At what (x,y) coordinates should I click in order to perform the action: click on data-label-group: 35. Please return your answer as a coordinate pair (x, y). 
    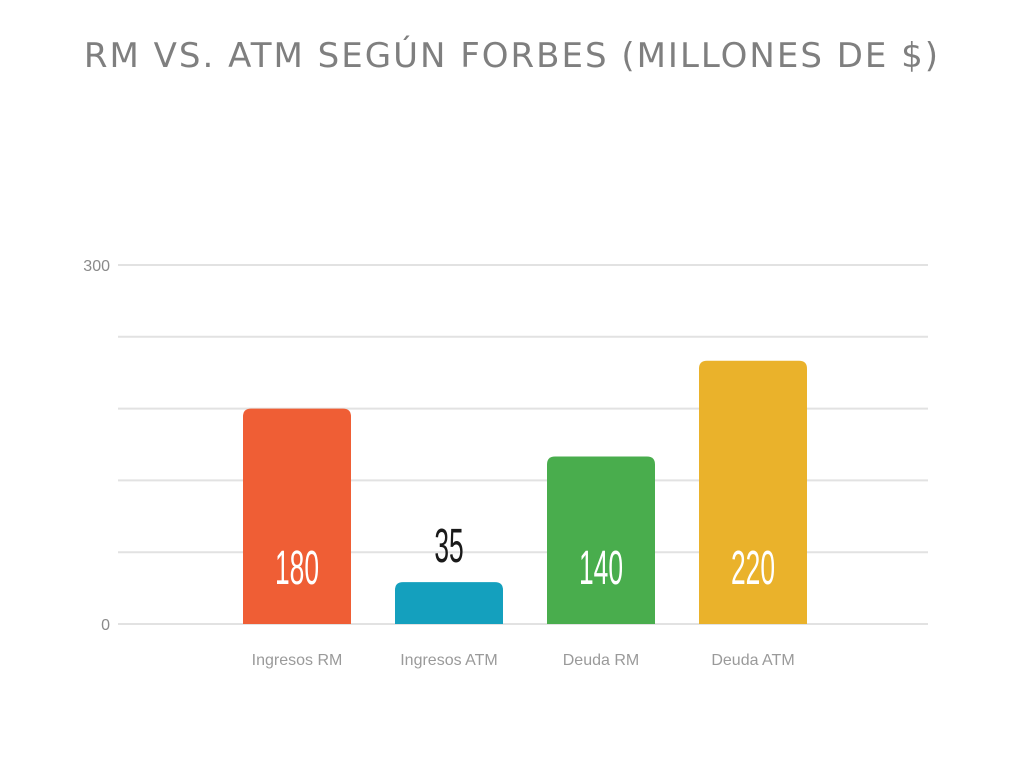
    Looking at the image, I should click on (448, 546).